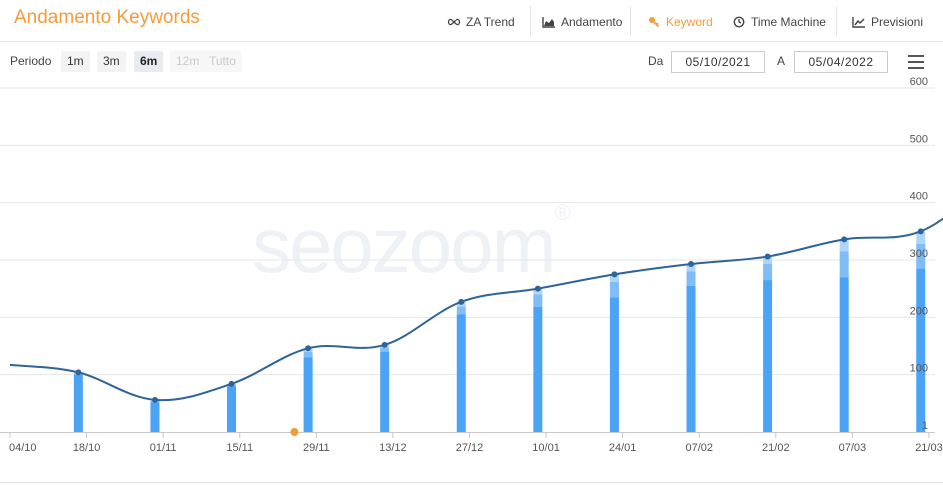  I want to click on nav-previsioni: Previsioni, so click(887, 22).